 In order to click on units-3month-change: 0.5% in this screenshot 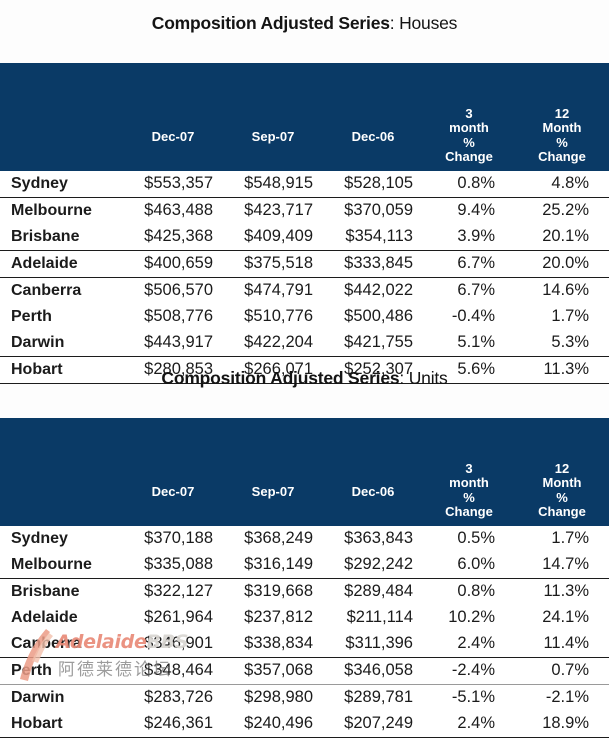, I will do `click(469, 539)`.